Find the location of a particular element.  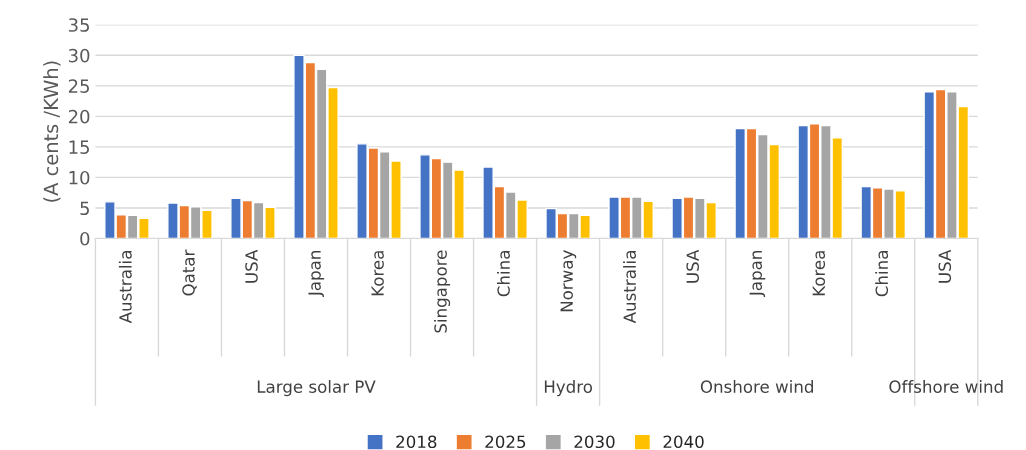

x-tick-label: Norway is located at coordinates (568, 281).